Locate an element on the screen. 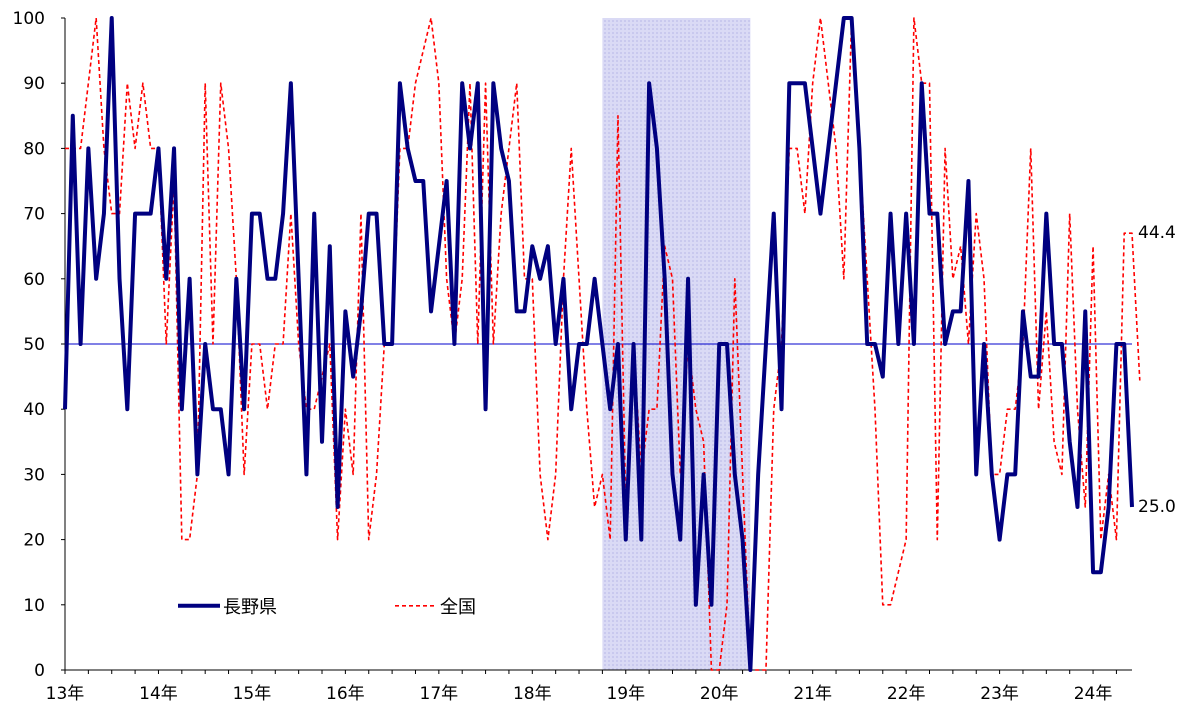 The width and height of the screenshot is (1186, 706). x-tick-label: 15年 is located at coordinates (252, 694).